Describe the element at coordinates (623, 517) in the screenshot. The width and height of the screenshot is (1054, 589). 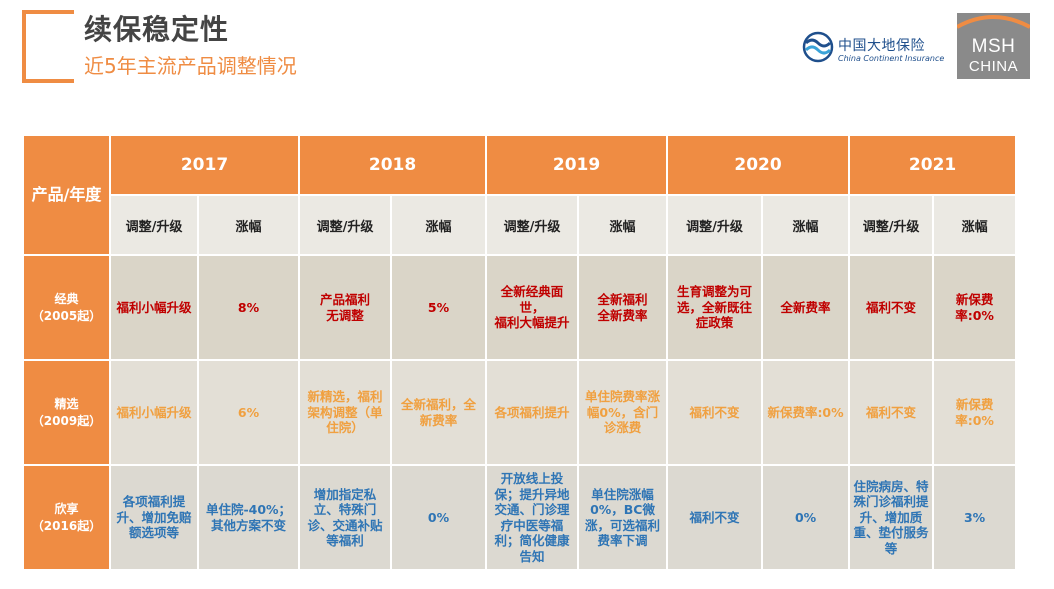
I see `cell-increase: 单住院涨幅0%，BC微涨，可选福利费率下调` at that location.